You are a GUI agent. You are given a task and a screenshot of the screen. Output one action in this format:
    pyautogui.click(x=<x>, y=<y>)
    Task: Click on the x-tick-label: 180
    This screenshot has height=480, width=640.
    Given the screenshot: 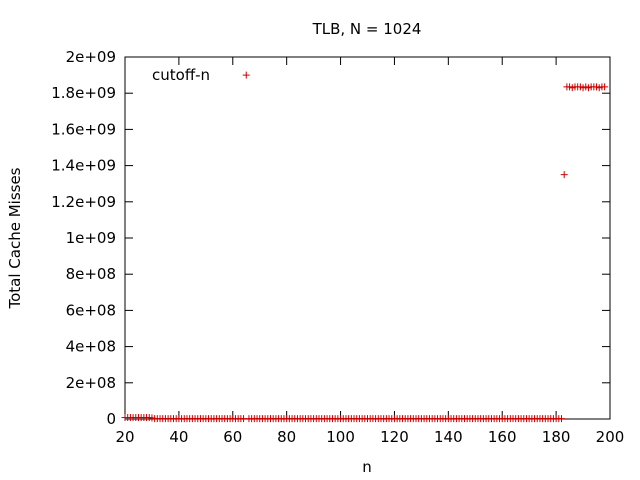 What is the action you would take?
    pyautogui.click(x=556, y=437)
    